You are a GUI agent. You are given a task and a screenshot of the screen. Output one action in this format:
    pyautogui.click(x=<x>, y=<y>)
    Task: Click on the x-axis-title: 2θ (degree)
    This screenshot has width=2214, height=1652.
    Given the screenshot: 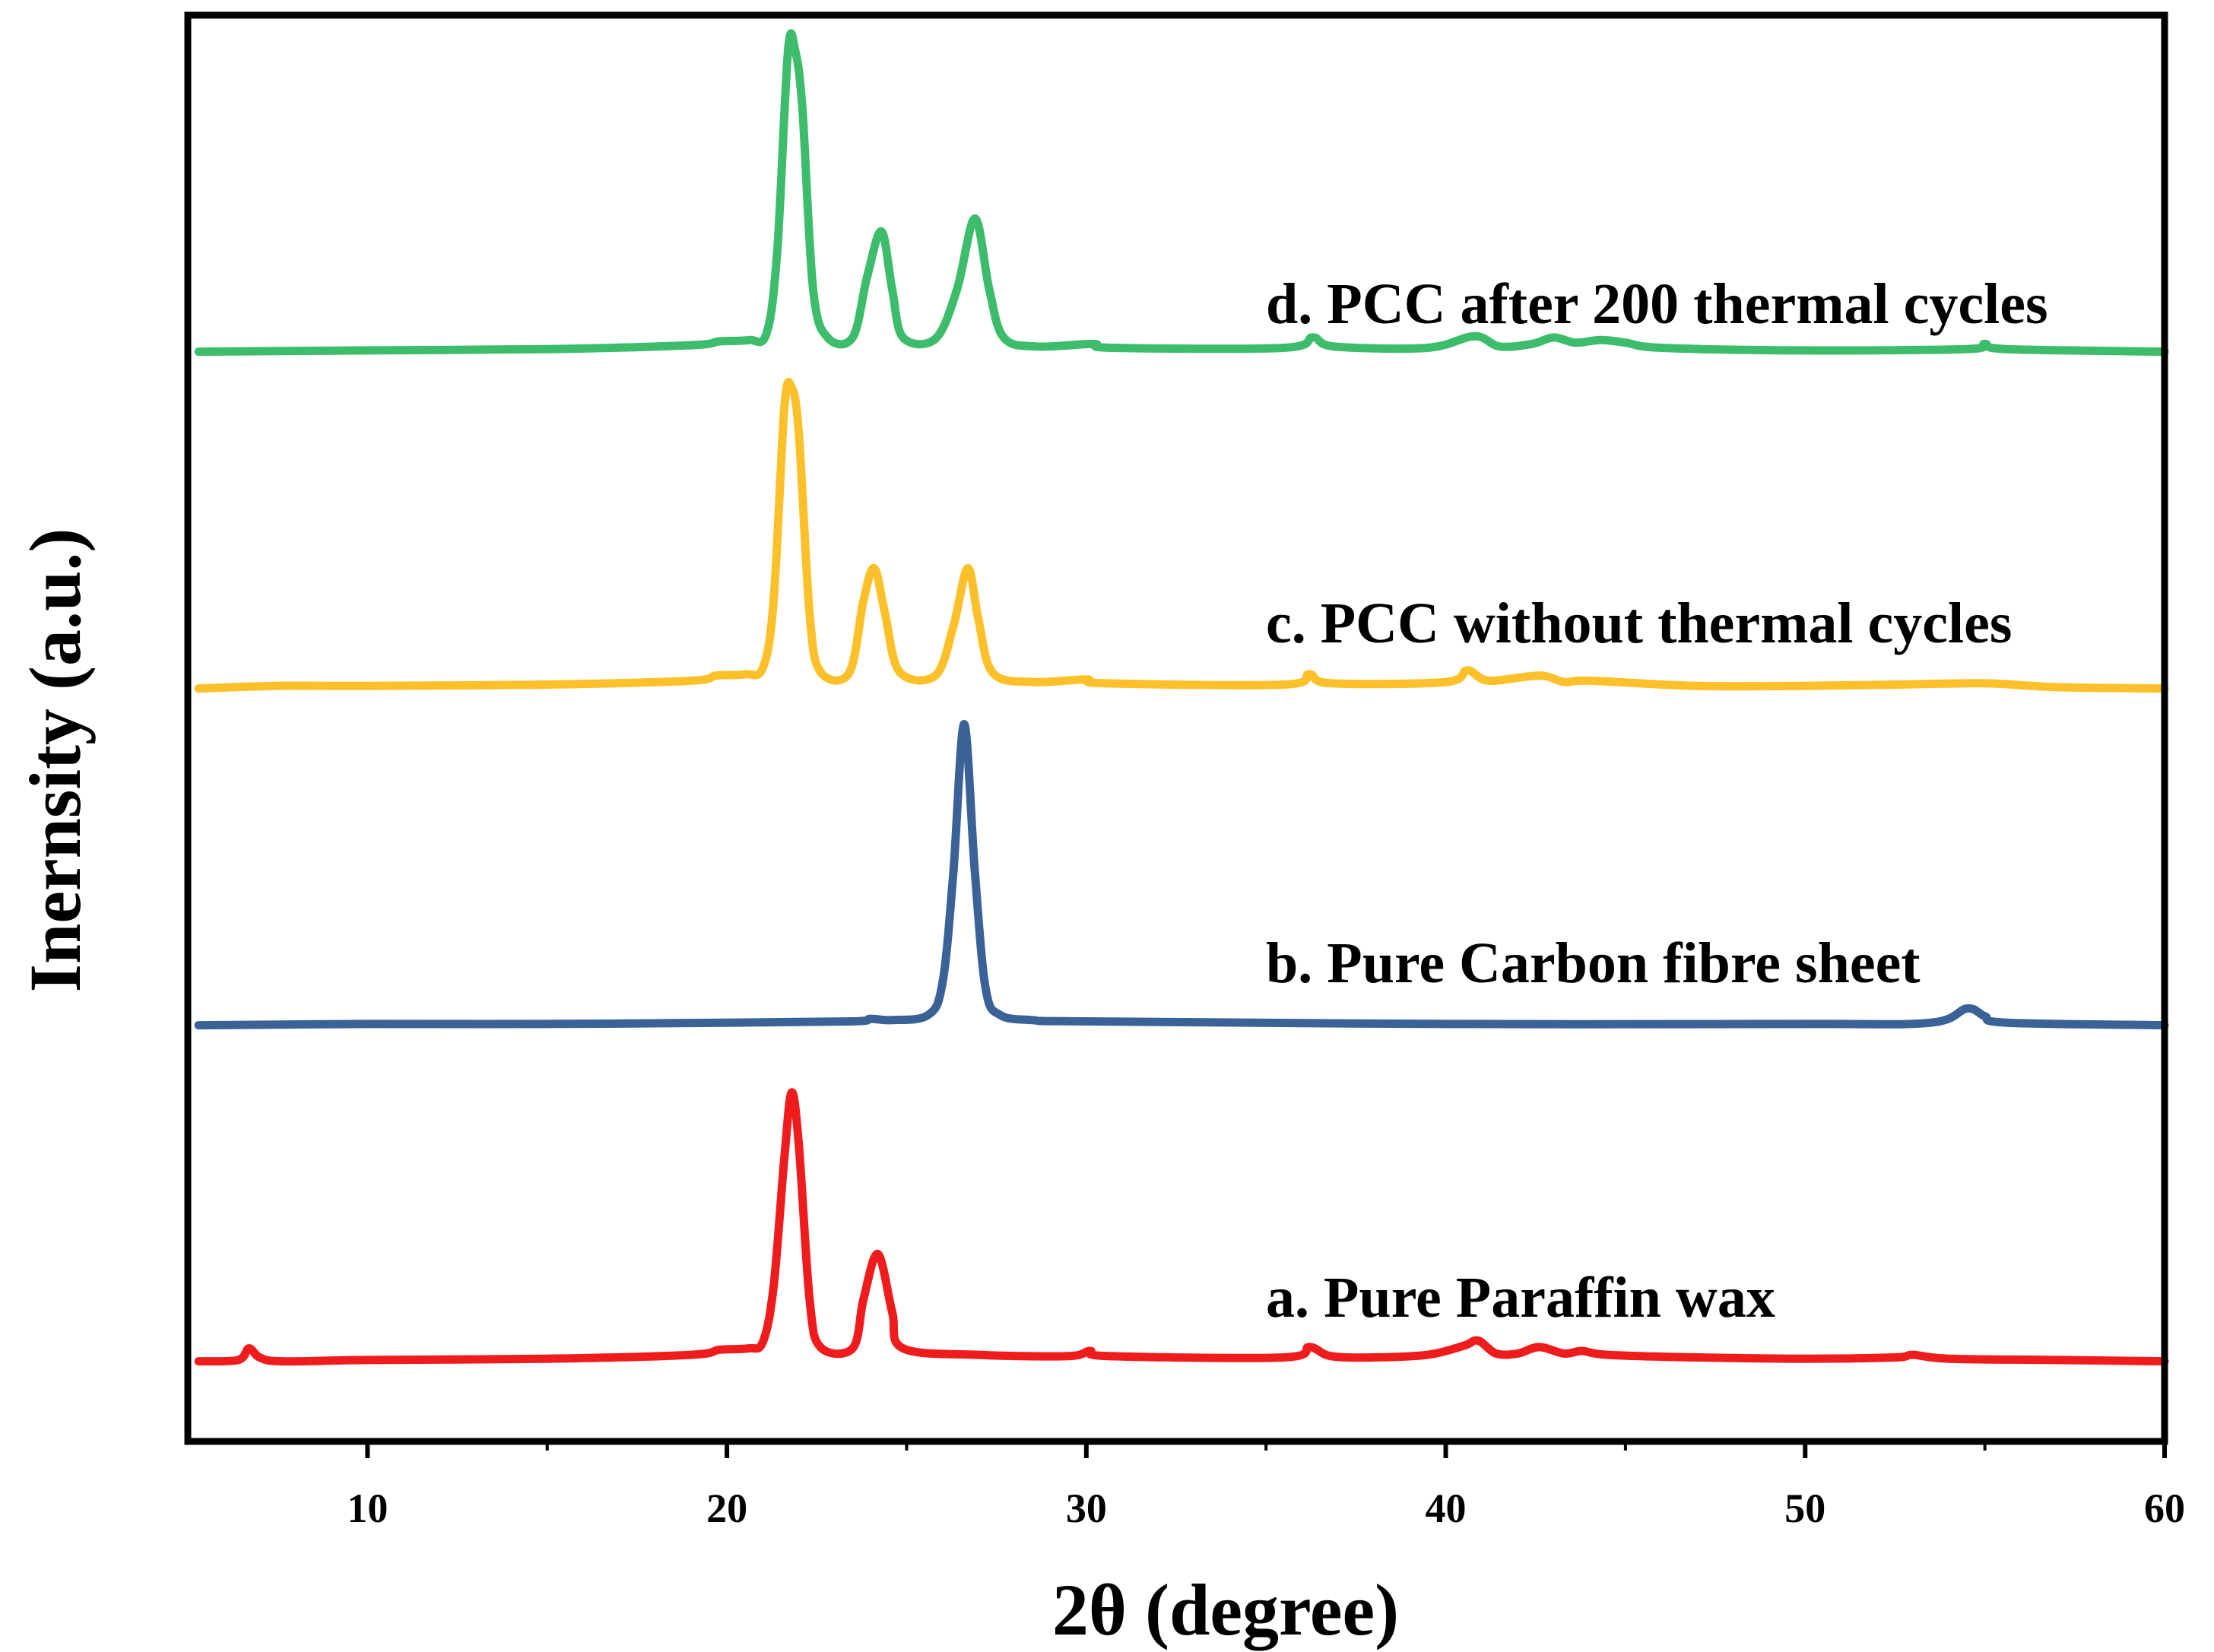 What is the action you would take?
    pyautogui.click(x=1225, y=1609)
    